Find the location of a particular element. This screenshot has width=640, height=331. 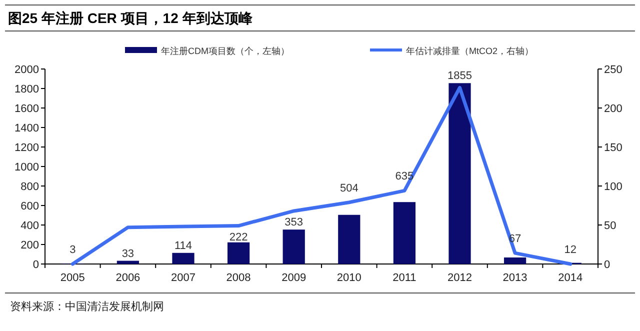

legend-label: 年注册CDM项目数（个，左轴） is located at coordinates (225, 51).